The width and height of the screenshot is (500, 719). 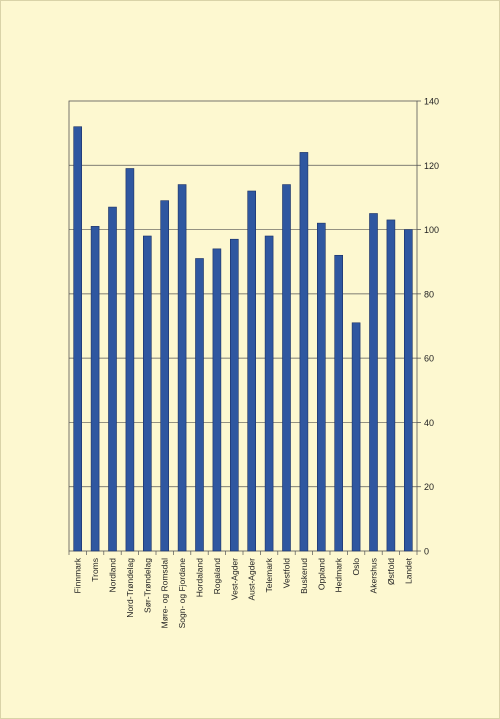 What do you see at coordinates (321, 574) in the screenshot?
I see `x-category-label: Oppland` at bounding box center [321, 574].